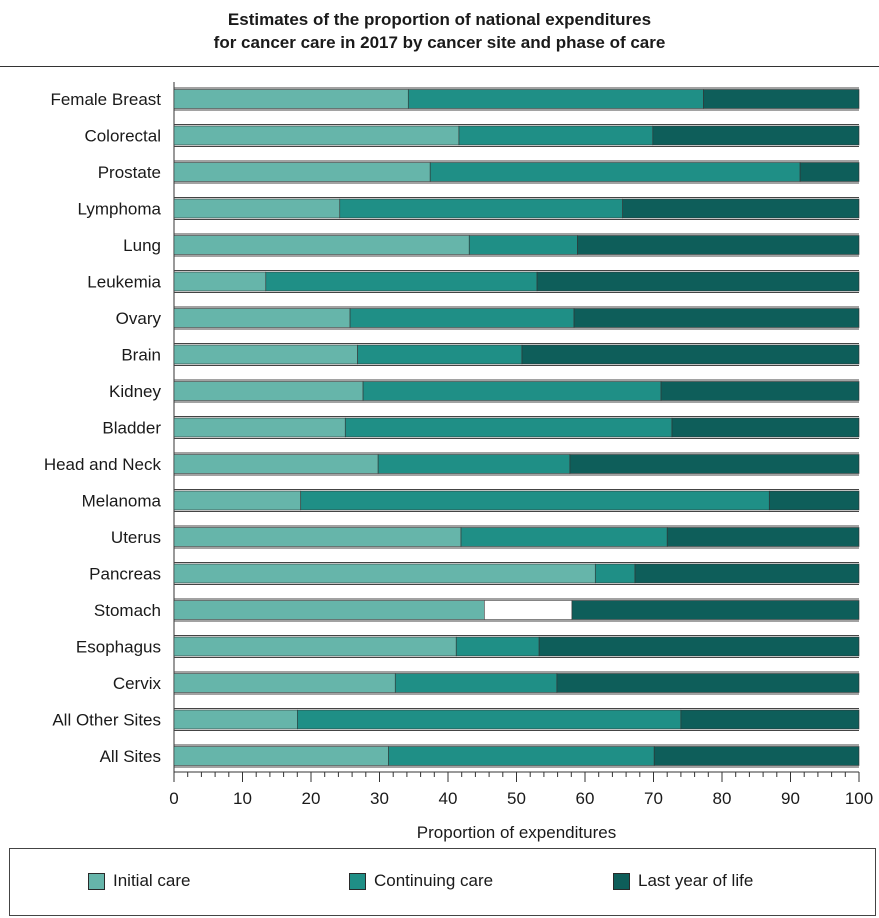 The height and width of the screenshot is (918, 879). What do you see at coordinates (137, 683) in the screenshot?
I see `category-label-cervix: Cervix` at bounding box center [137, 683].